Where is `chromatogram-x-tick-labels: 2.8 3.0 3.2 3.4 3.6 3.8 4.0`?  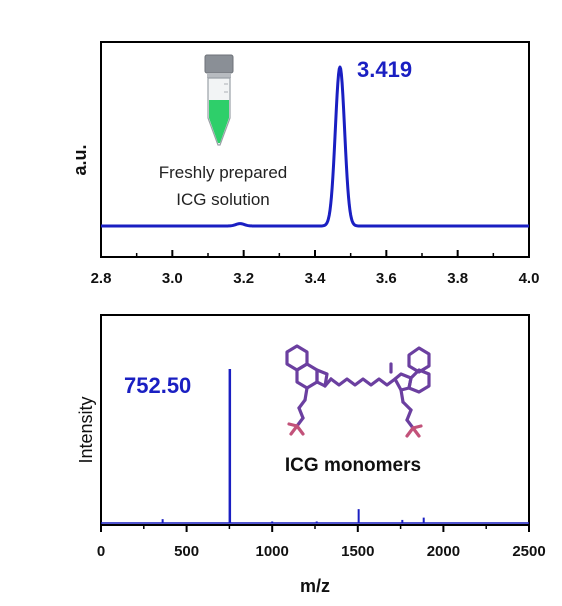
chromatogram-x-tick-labels: 2.8 3.0 3.2 3.4 3.6 3.8 4.0 is located at coordinates (315, 278).